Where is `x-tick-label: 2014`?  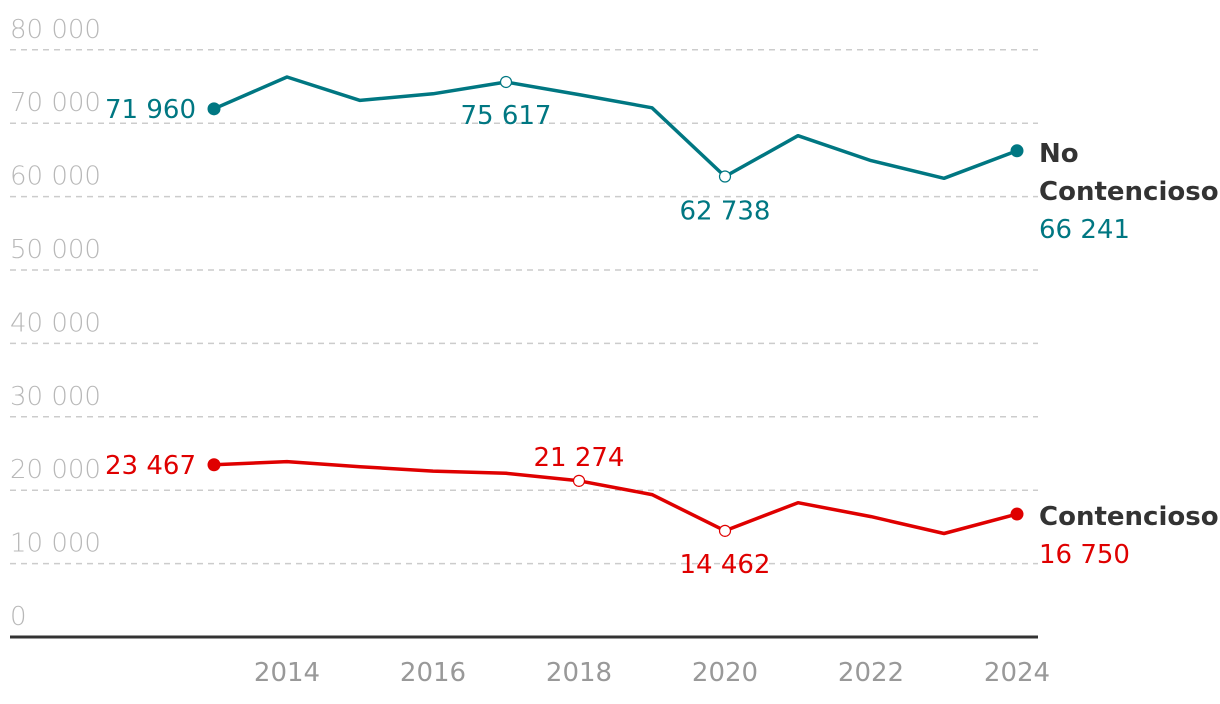 x-tick-label: 2014 is located at coordinates (287, 673).